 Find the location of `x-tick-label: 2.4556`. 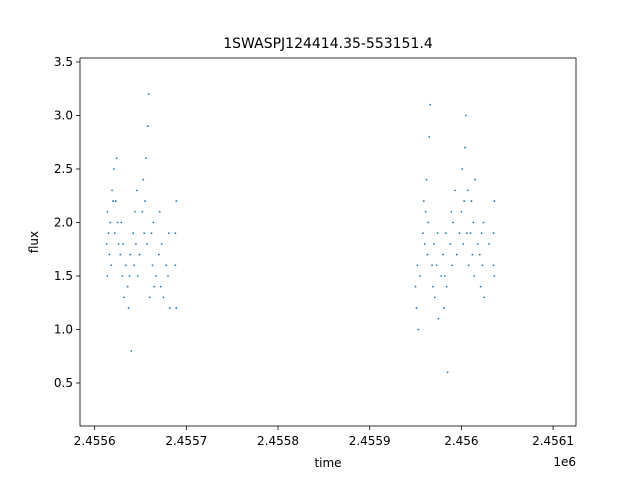

x-tick-label: 2.4556 is located at coordinates (95, 441).